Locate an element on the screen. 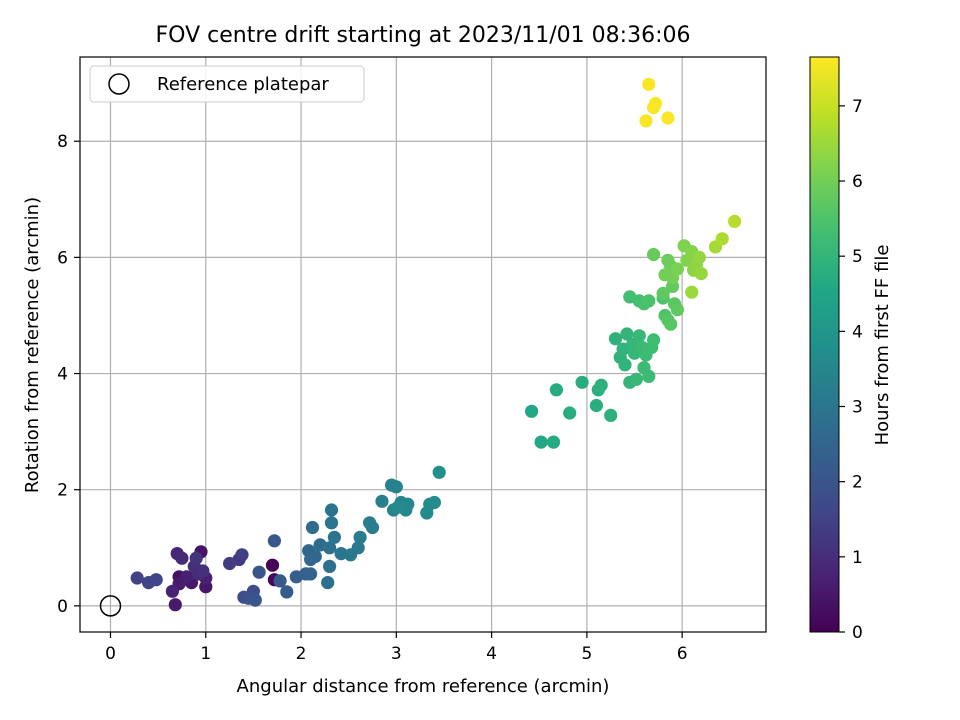 The image size is (960, 720). y-axis-label: Rotation from reference (arcmin) is located at coordinates (32, 345).